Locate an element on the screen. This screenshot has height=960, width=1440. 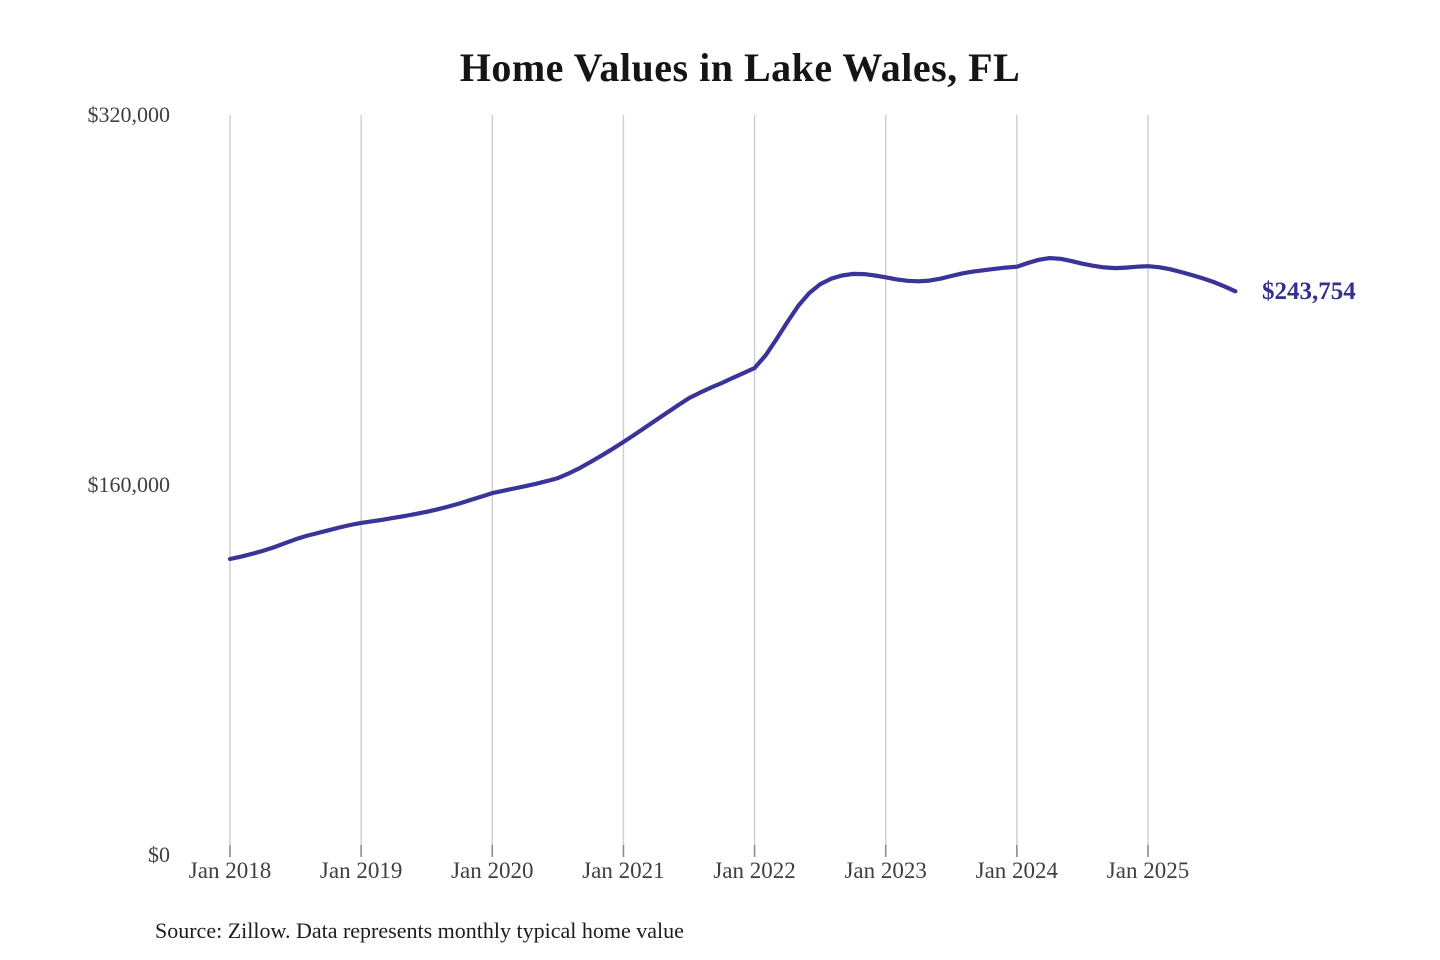
x-axis-label-jan-2025: Jan 2025 is located at coordinates (1148, 870).